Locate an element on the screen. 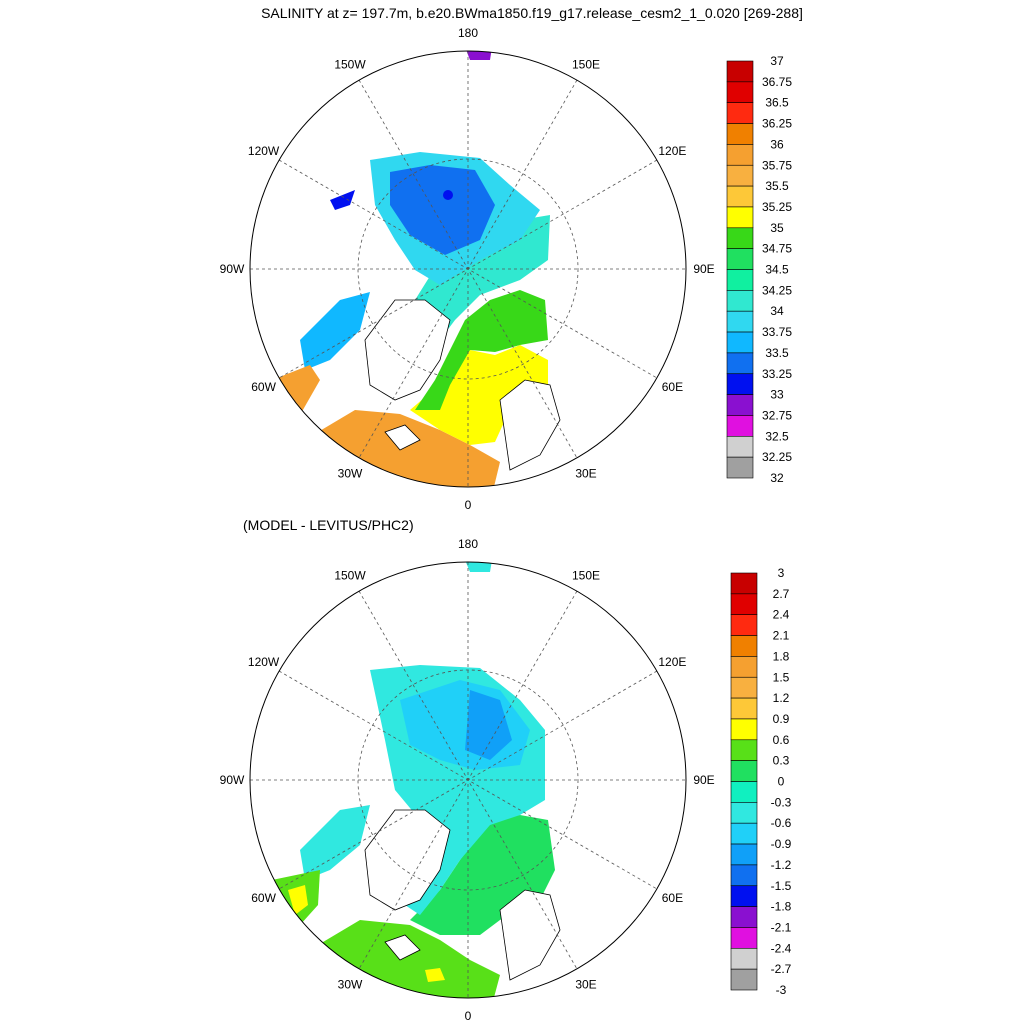 This screenshot has width=1024, height=1024. colorbar-label: -2.7 is located at coordinates (781, 969).